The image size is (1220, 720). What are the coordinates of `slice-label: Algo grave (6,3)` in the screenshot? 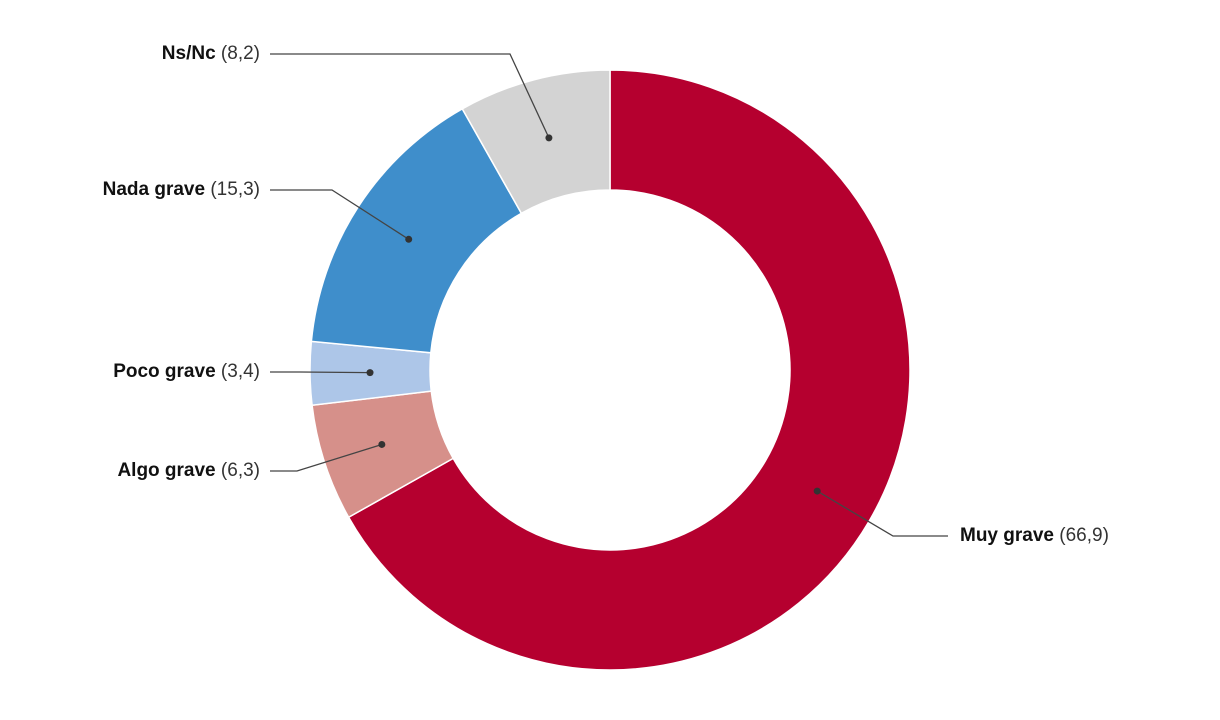 It's located at (188, 470).